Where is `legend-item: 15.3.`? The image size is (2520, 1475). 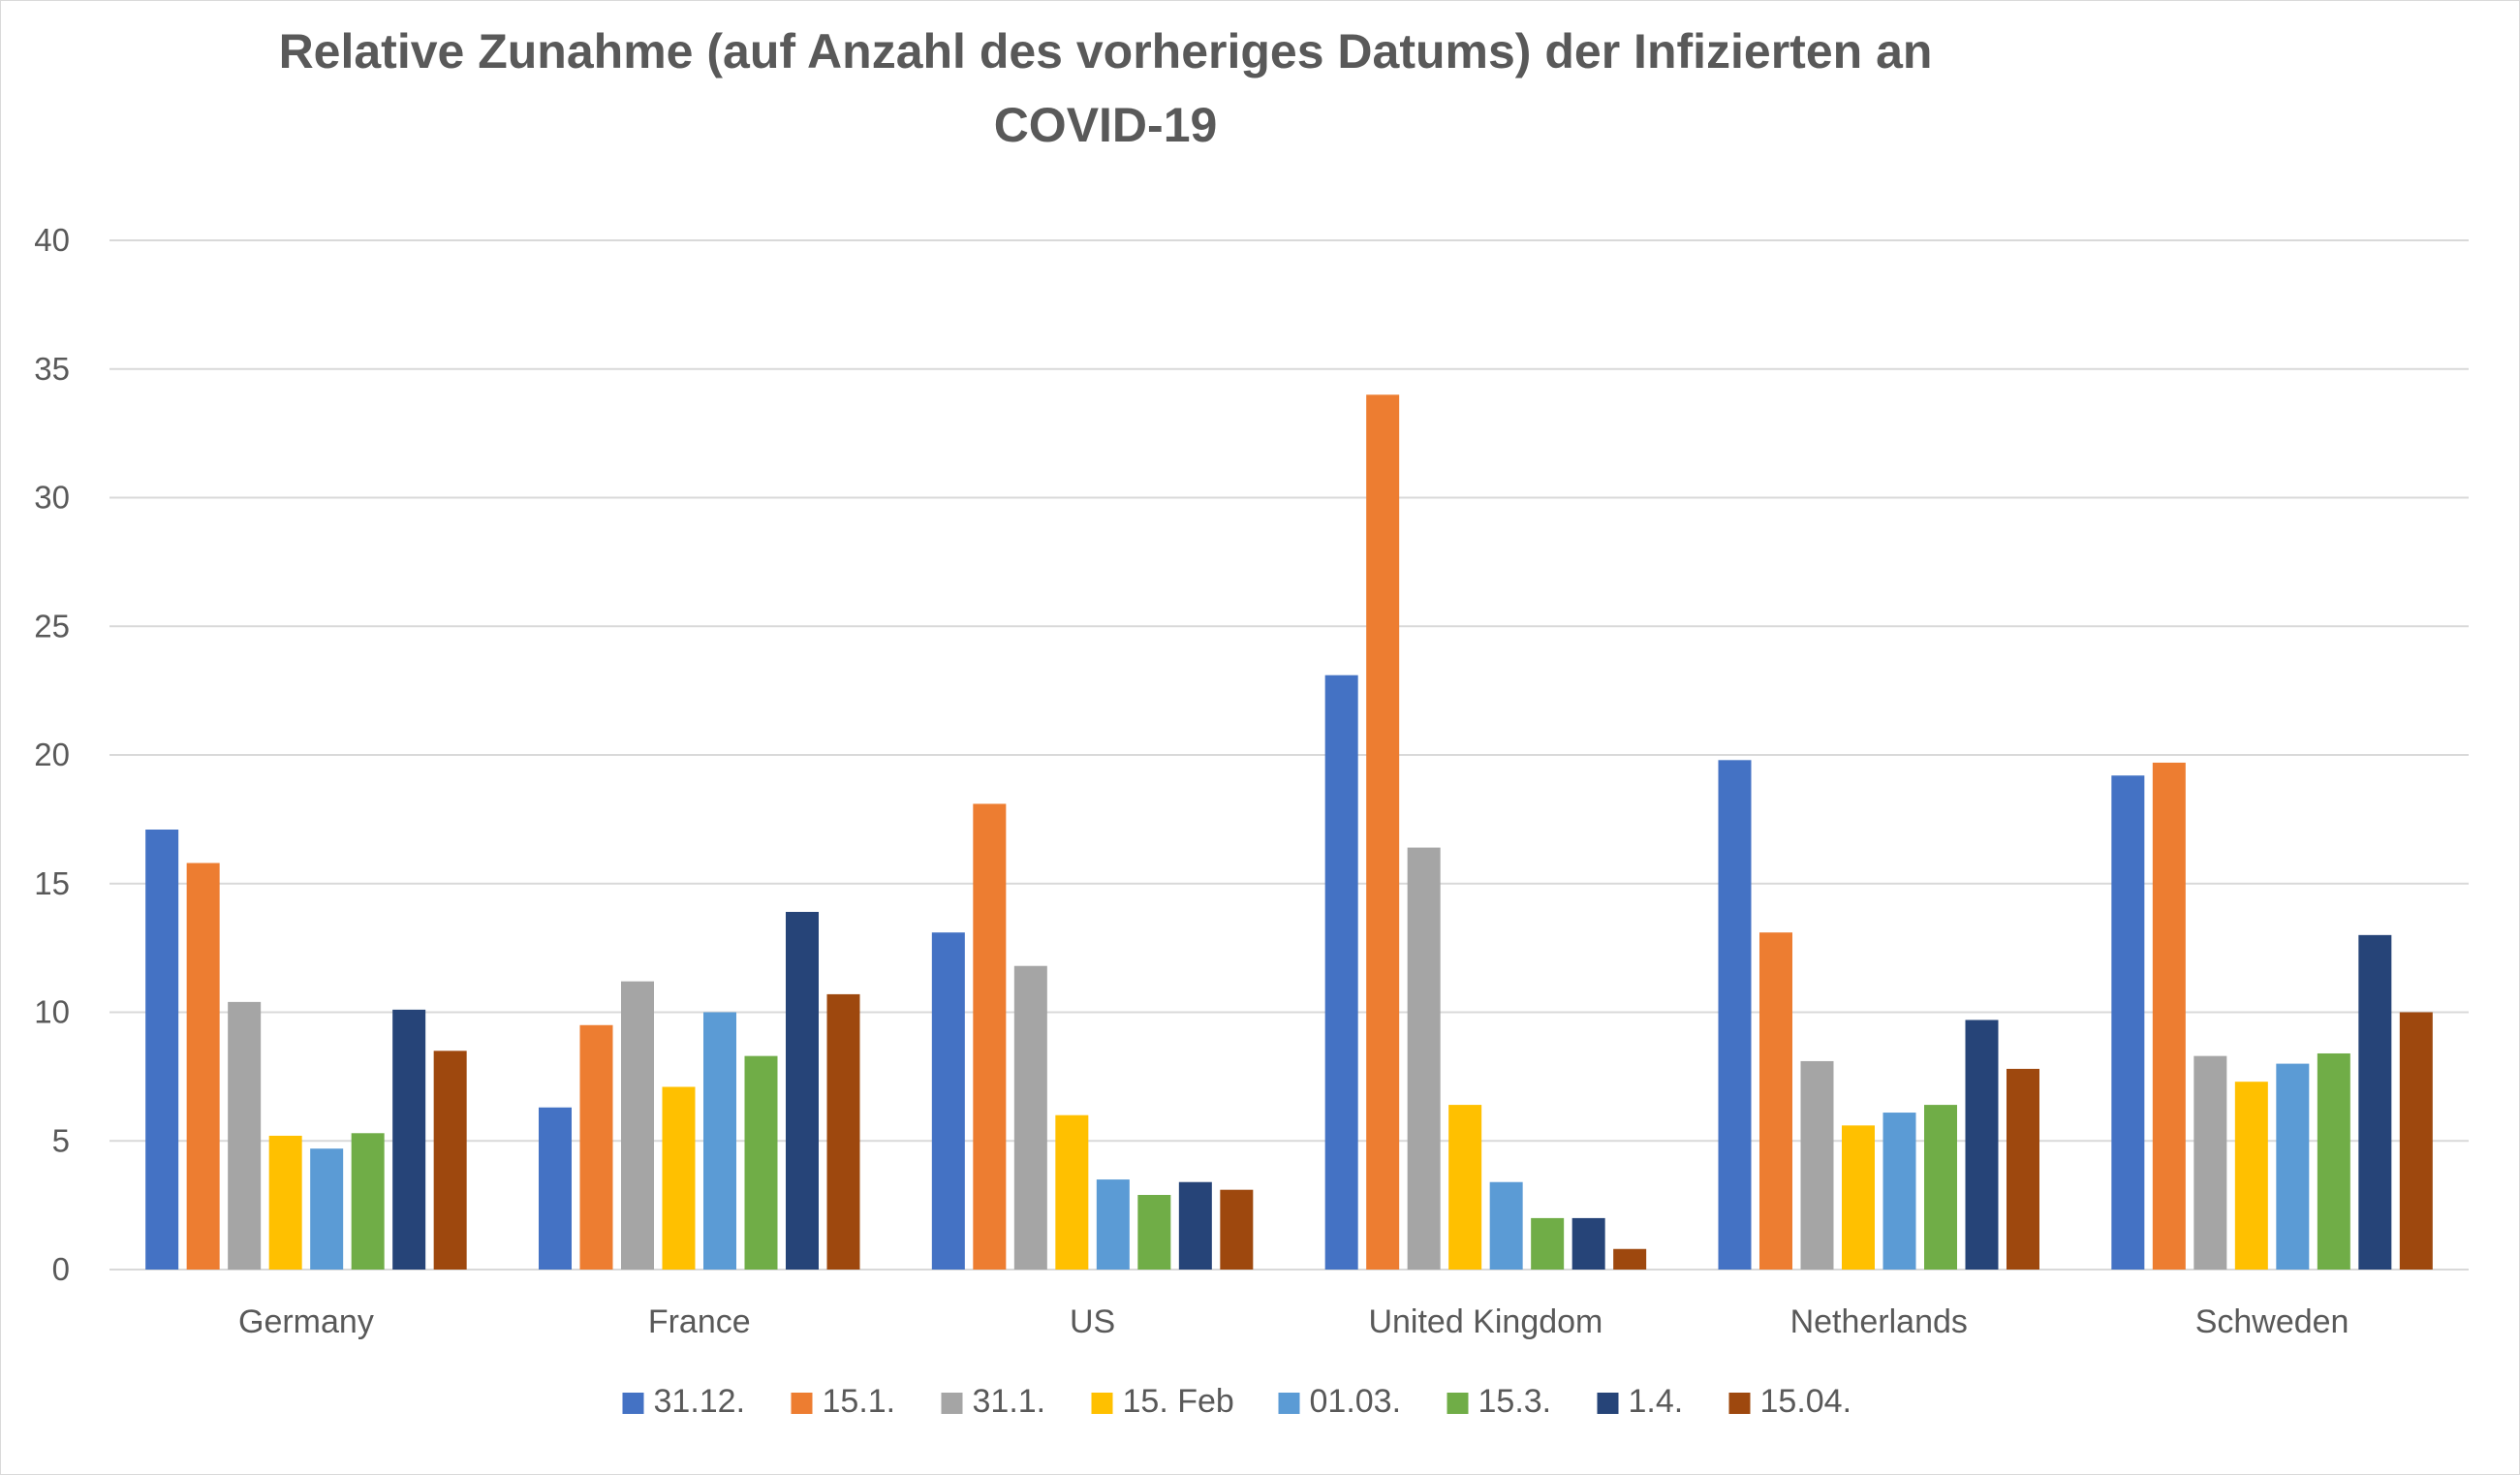 legend-item: 15.3. is located at coordinates (1499, 1401).